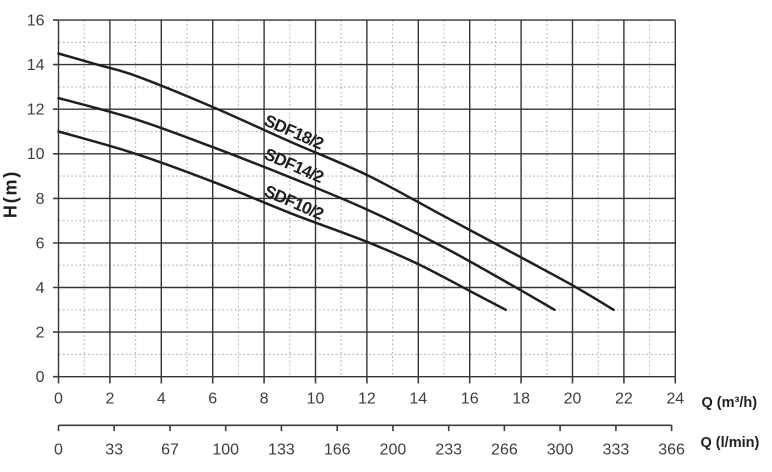 This screenshot has height=472, width=772. Describe the element at coordinates (393, 450) in the screenshot. I see `svg-text: 200` at that location.